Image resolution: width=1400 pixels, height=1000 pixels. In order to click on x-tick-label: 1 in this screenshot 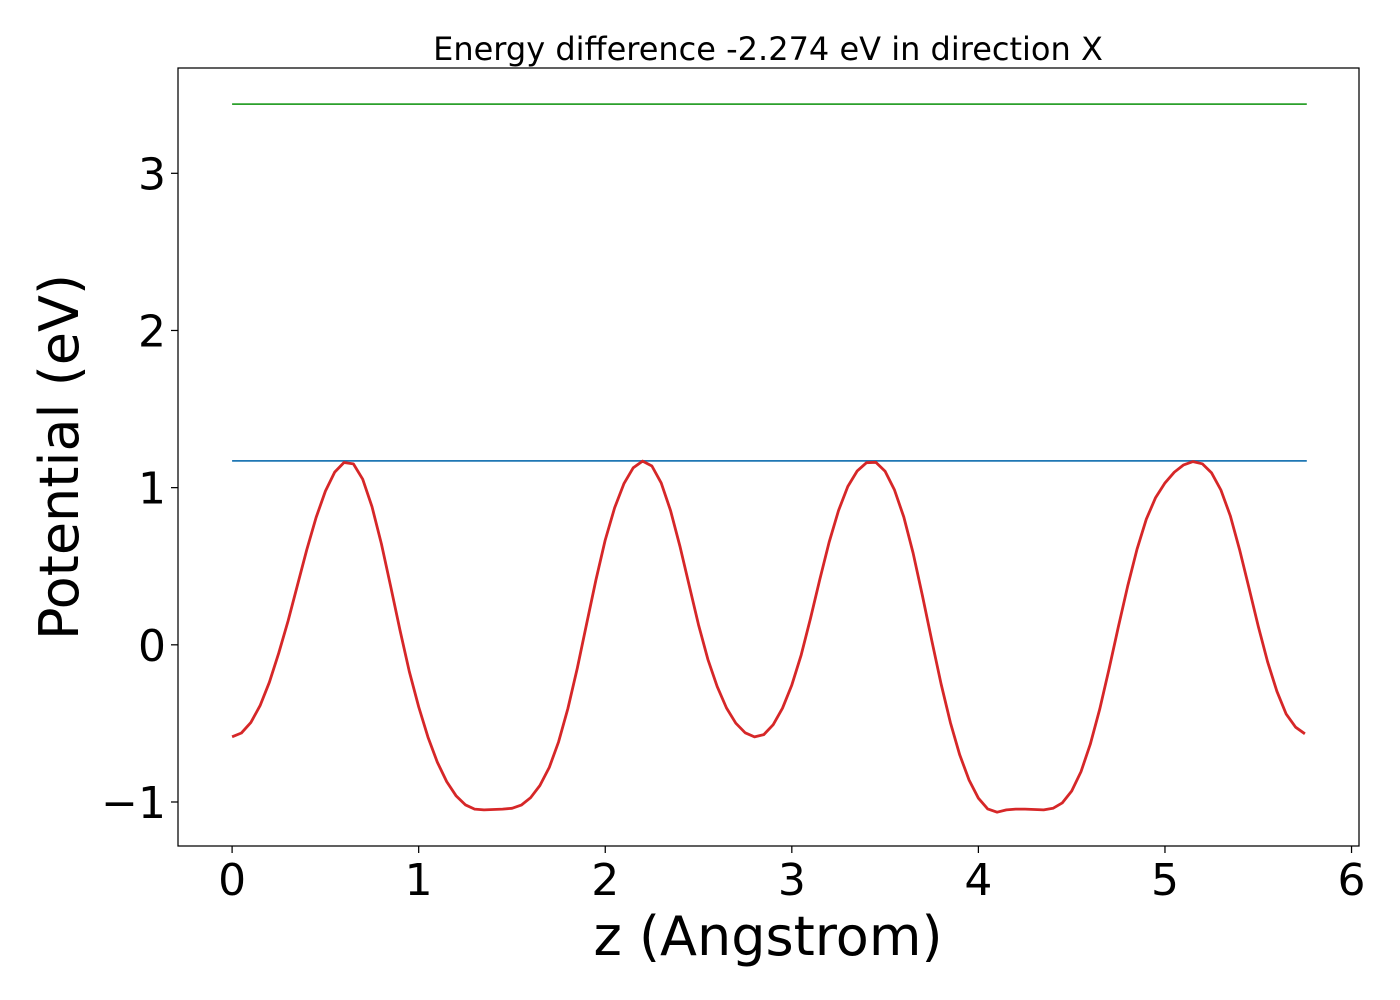, I will do `click(419, 880)`.